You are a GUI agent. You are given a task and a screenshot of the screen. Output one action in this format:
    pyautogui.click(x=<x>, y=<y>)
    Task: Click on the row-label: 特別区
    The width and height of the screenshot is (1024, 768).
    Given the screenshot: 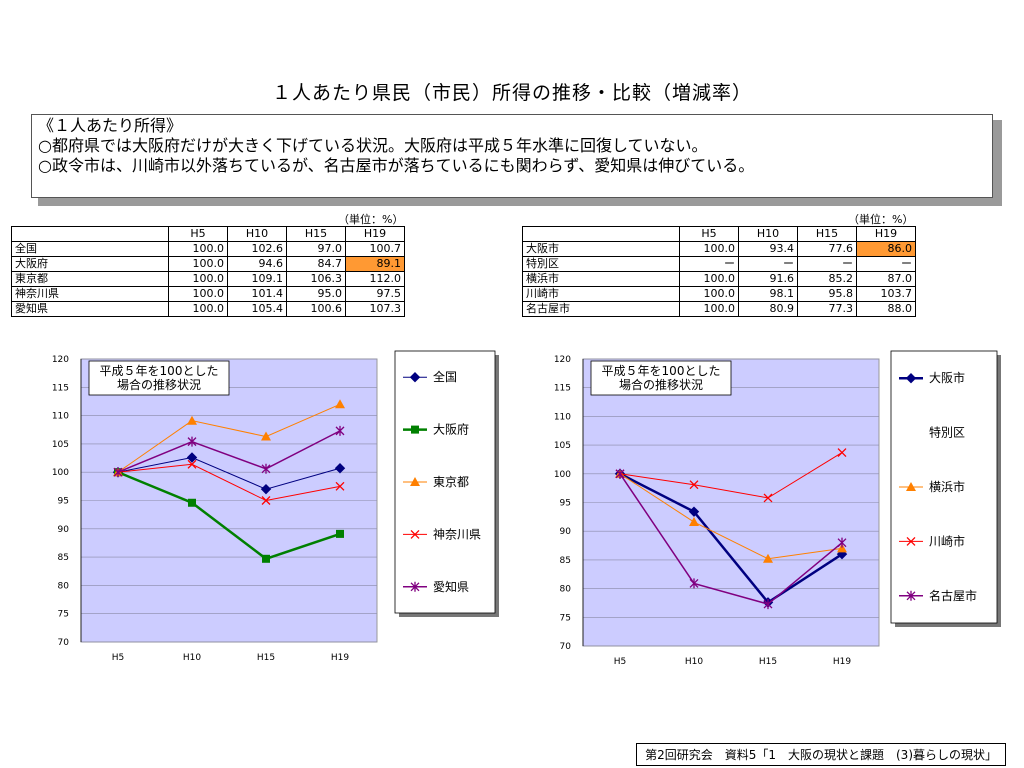 What is the action you would take?
    pyautogui.click(x=601, y=264)
    